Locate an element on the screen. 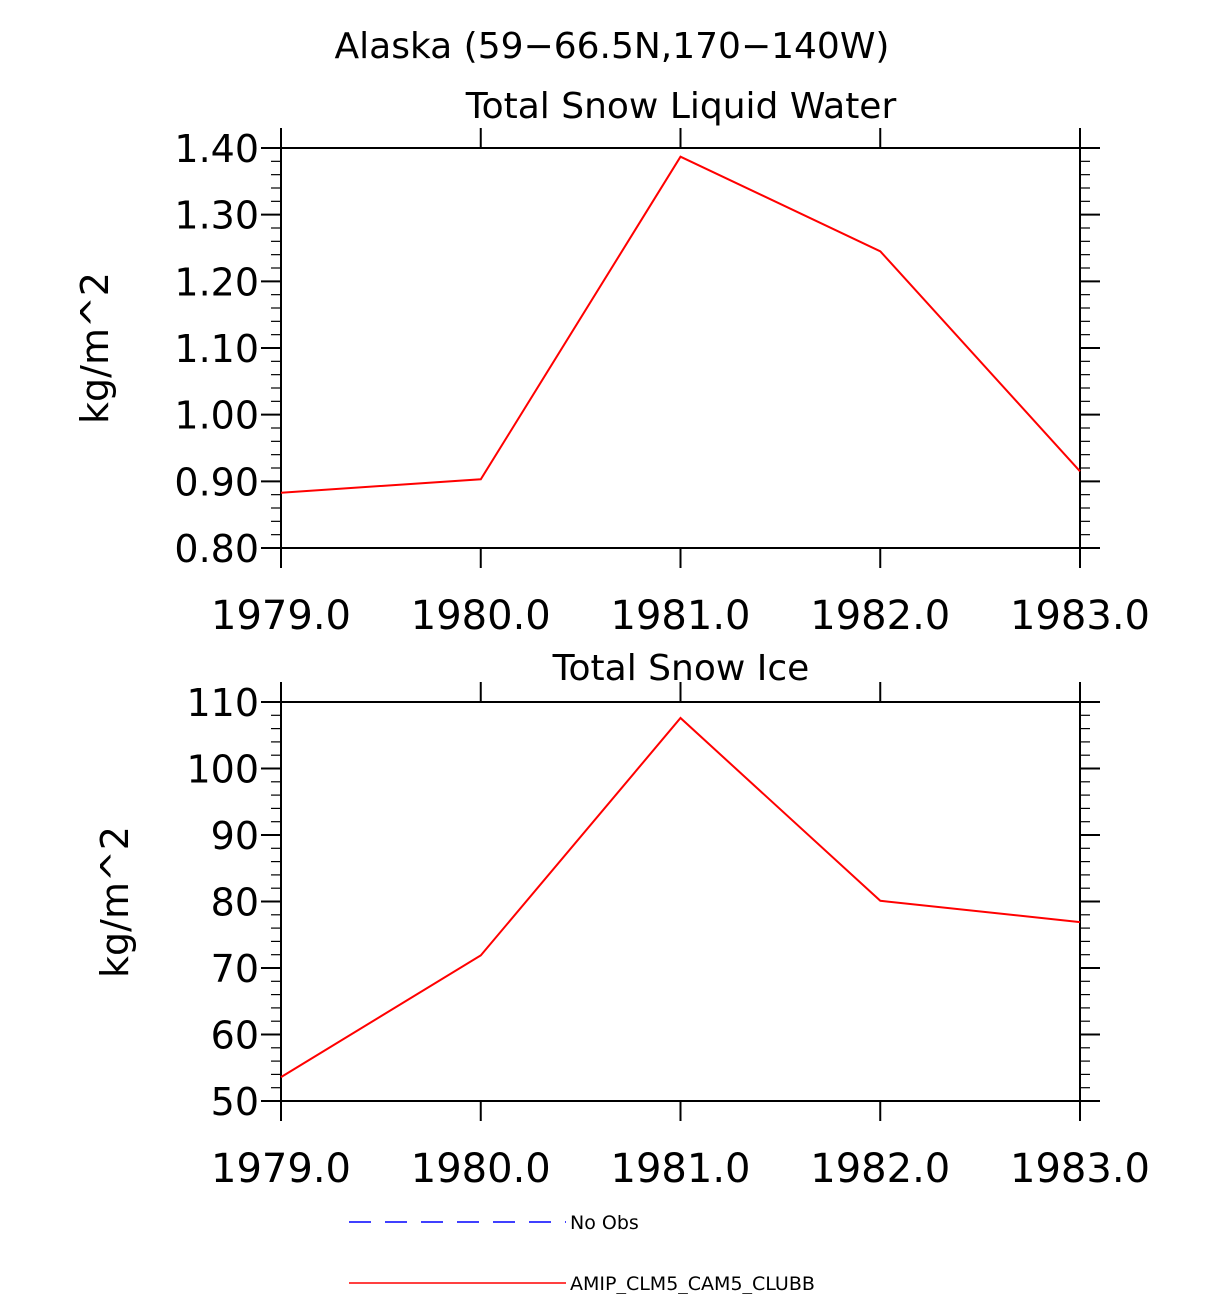  y-tick-label: 50 is located at coordinates (235, 1102).